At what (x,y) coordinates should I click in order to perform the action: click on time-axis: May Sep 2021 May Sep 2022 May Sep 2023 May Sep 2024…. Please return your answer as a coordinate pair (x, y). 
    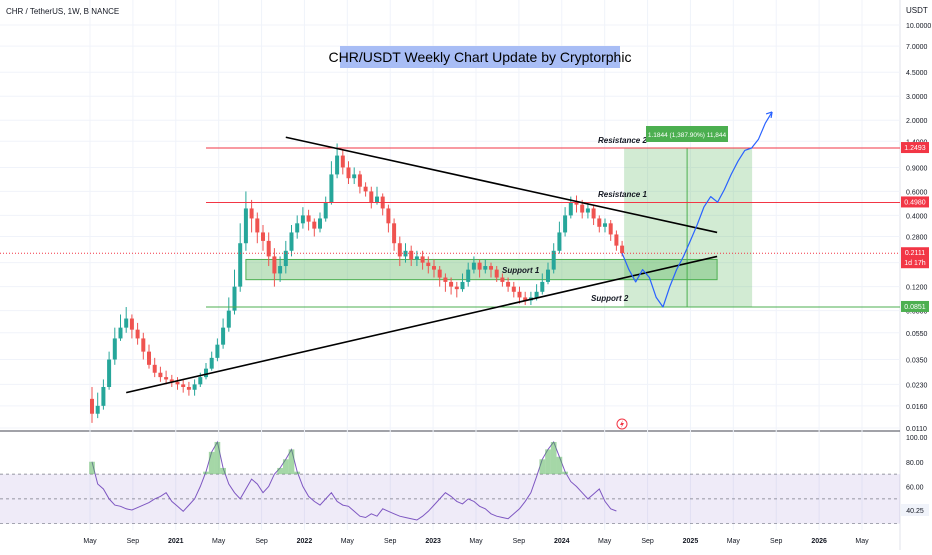
    Looking at the image, I should click on (476, 541).